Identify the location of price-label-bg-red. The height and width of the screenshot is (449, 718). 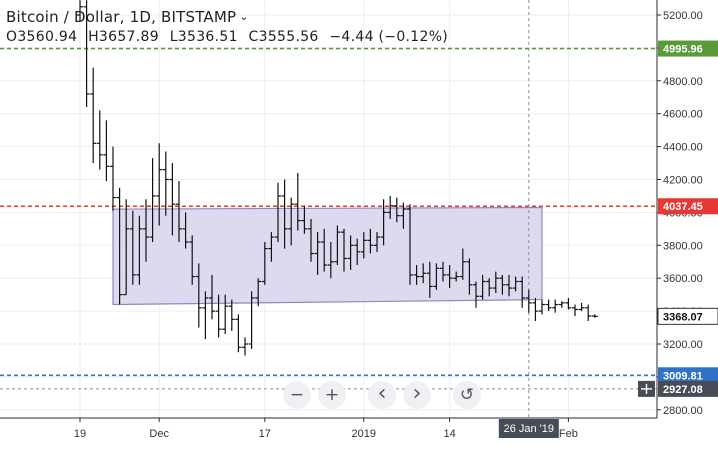
(688, 206).